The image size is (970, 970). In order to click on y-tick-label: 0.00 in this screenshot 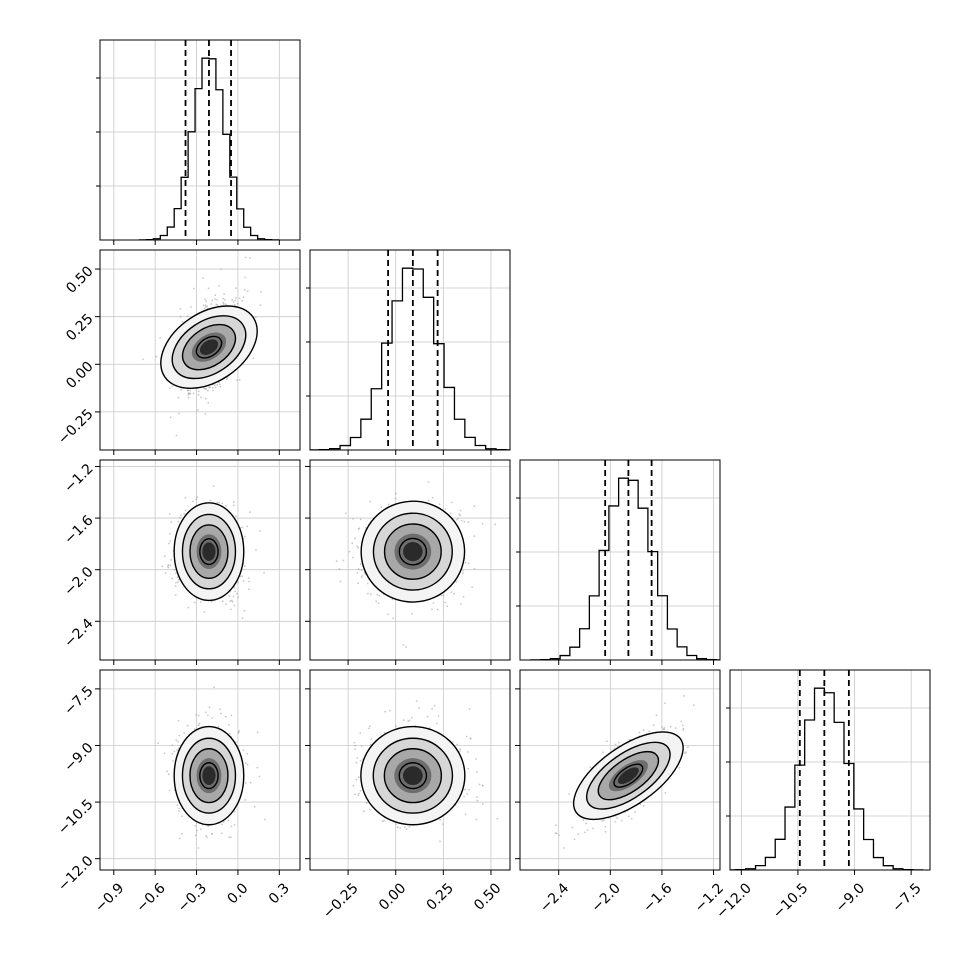, I will do `click(79, 375)`.